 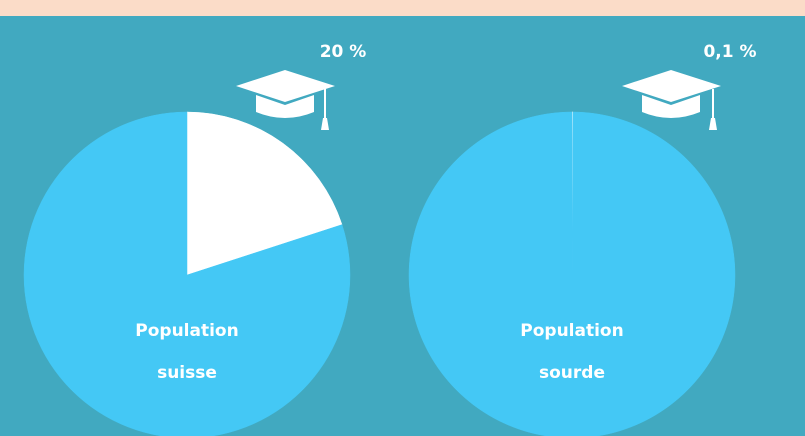 I want to click on pie-title: Population sourde, so click(x=572, y=352).